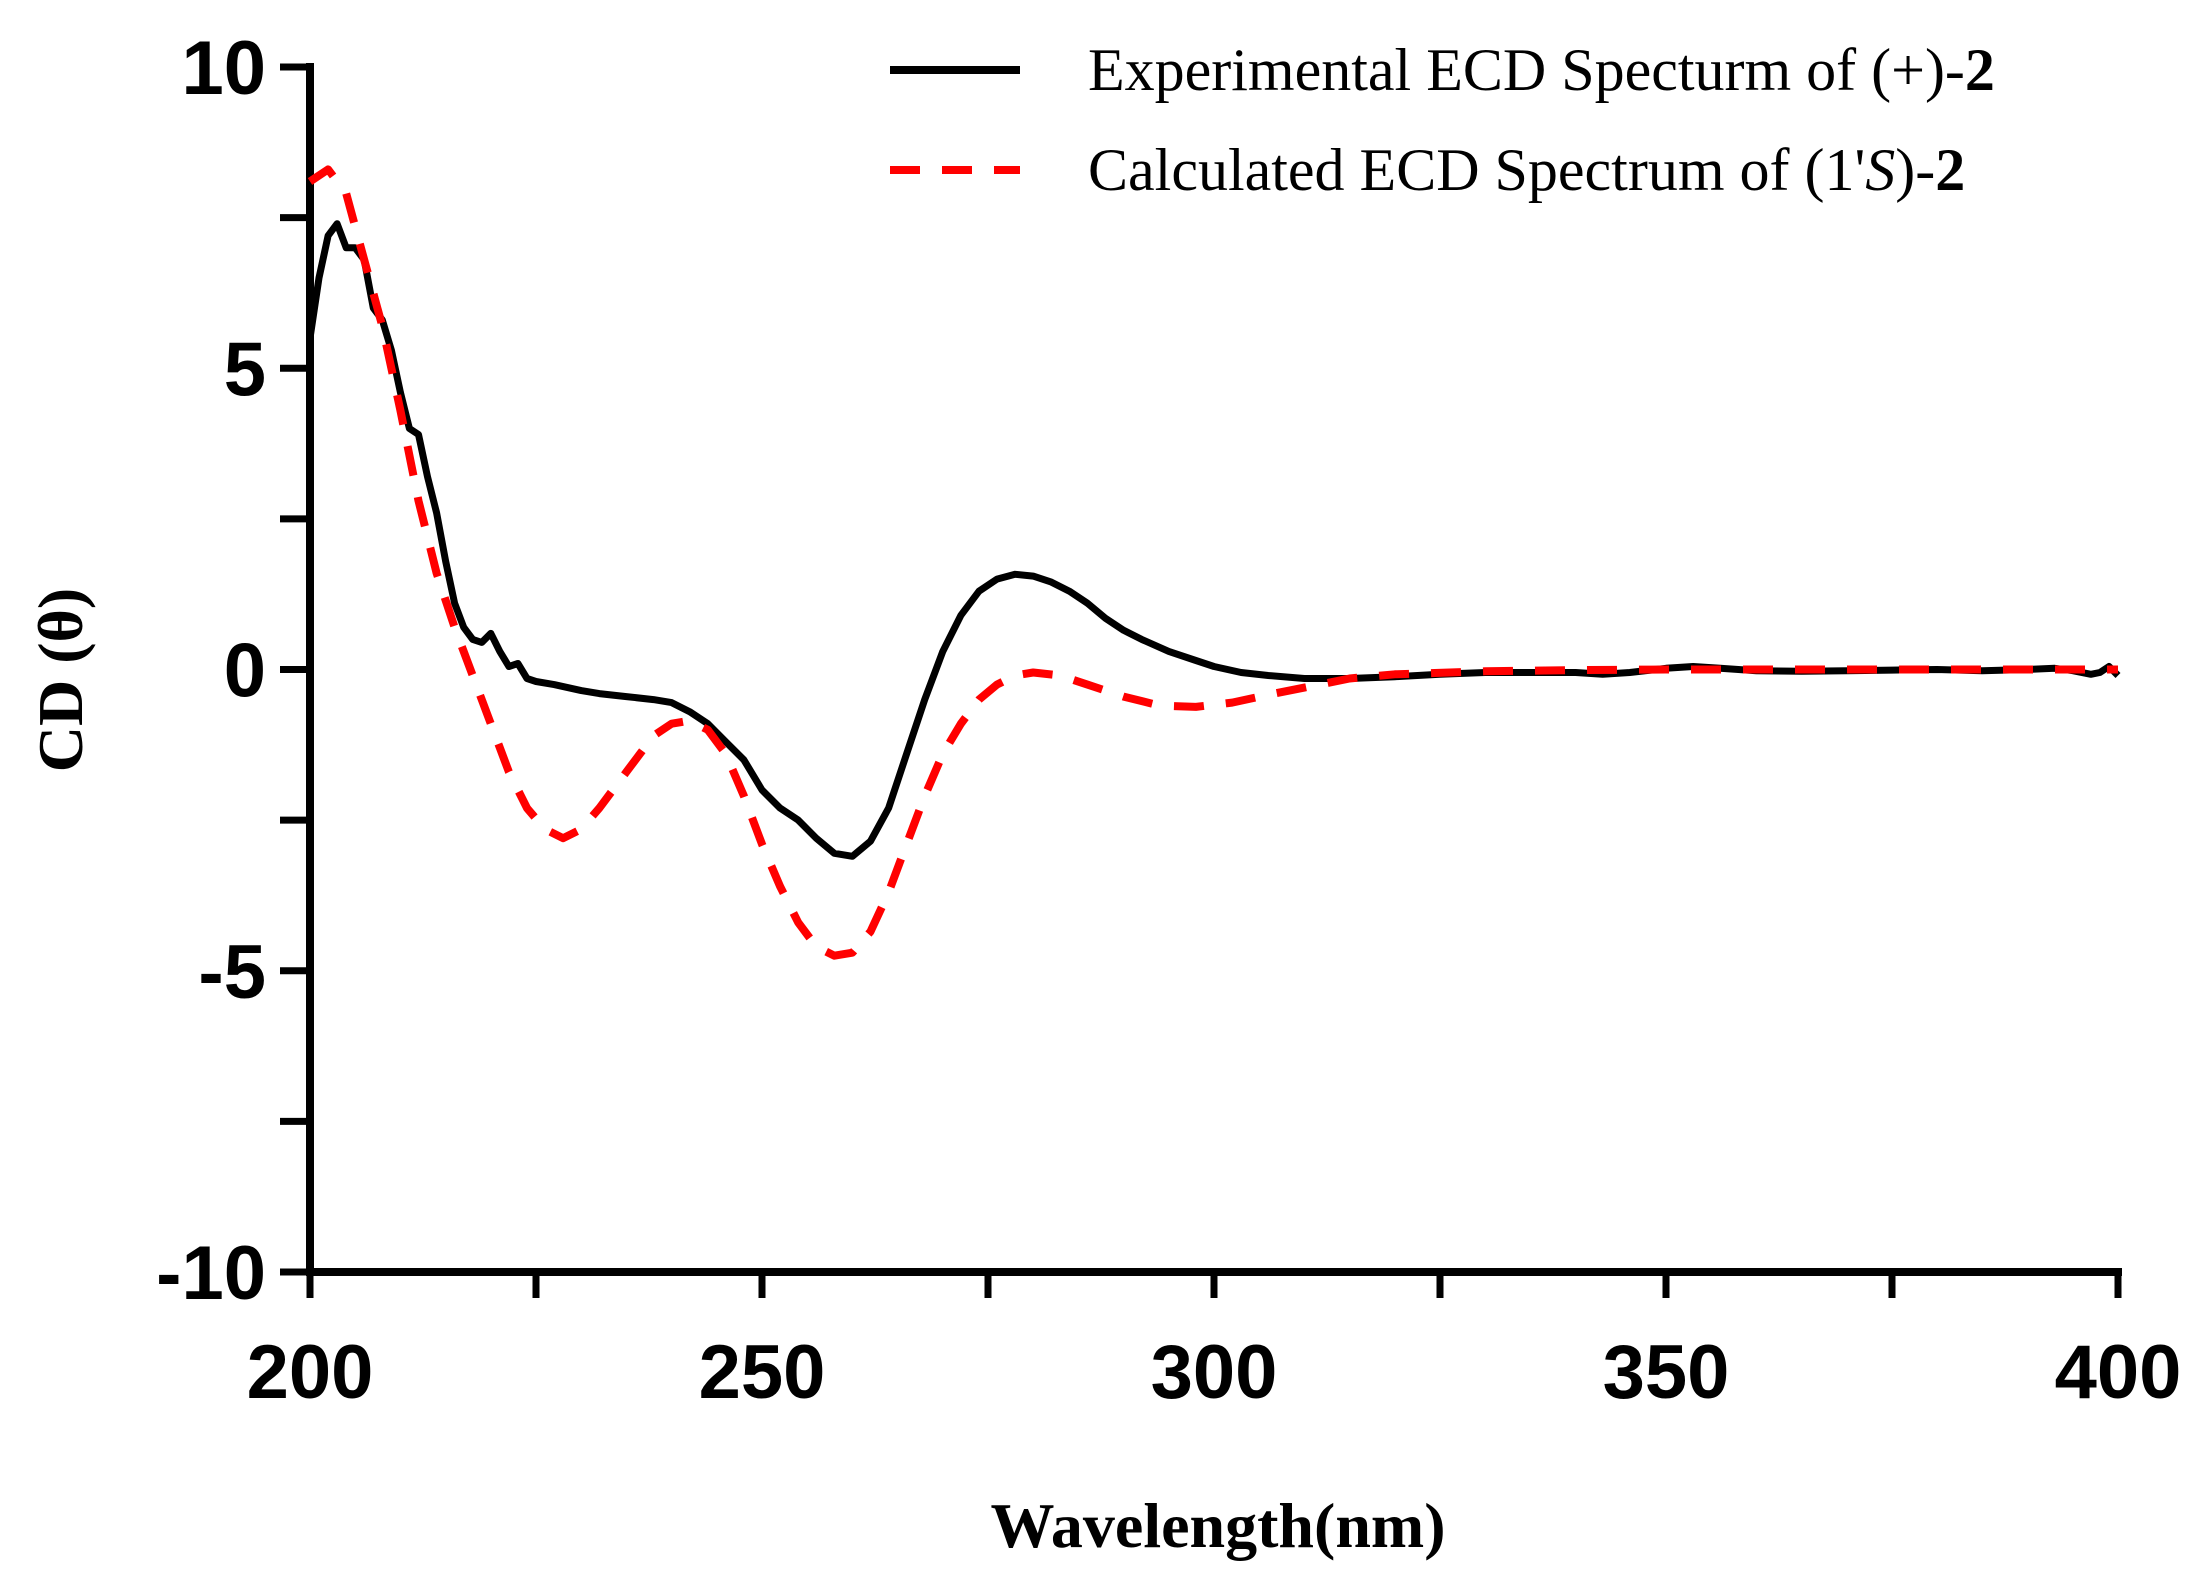  I want to click on calculated-legend-suffix: )-, so click(1915, 170).